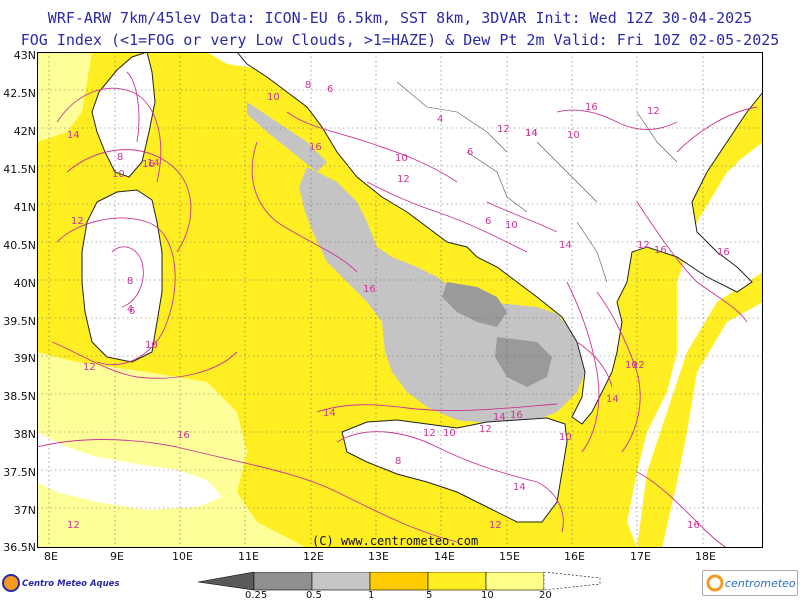 The image size is (800, 601). I want to click on corsica-land, so click(123, 115).